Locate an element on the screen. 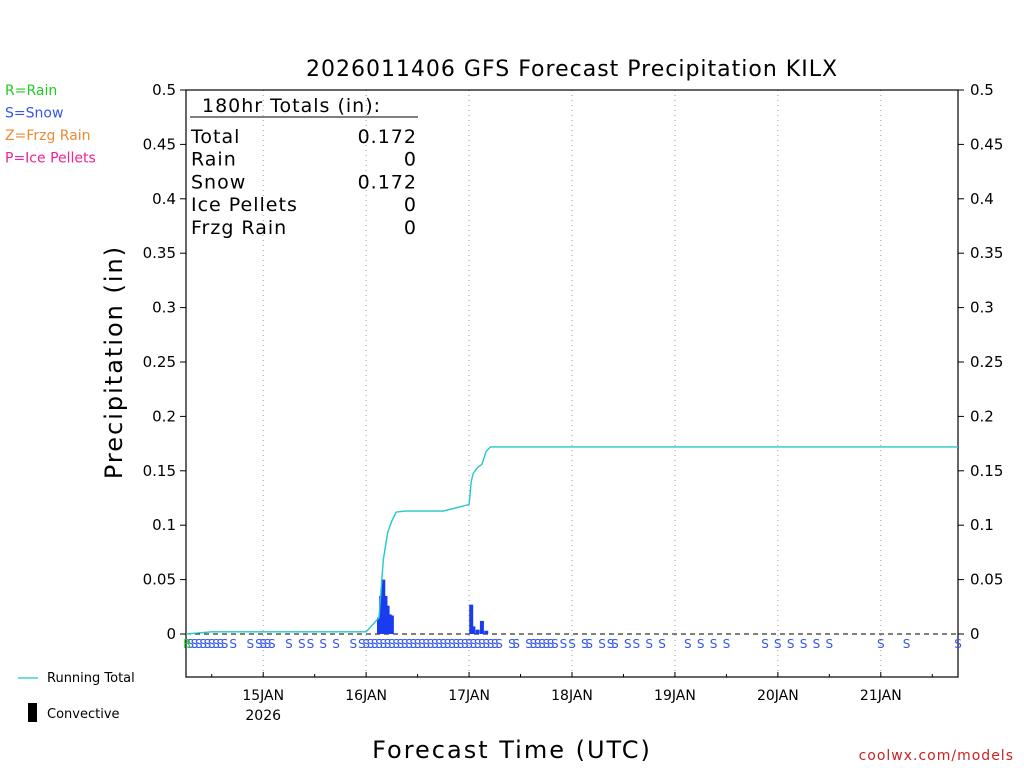 The image size is (1024, 768). running-total-label: Running Total is located at coordinates (91, 678).